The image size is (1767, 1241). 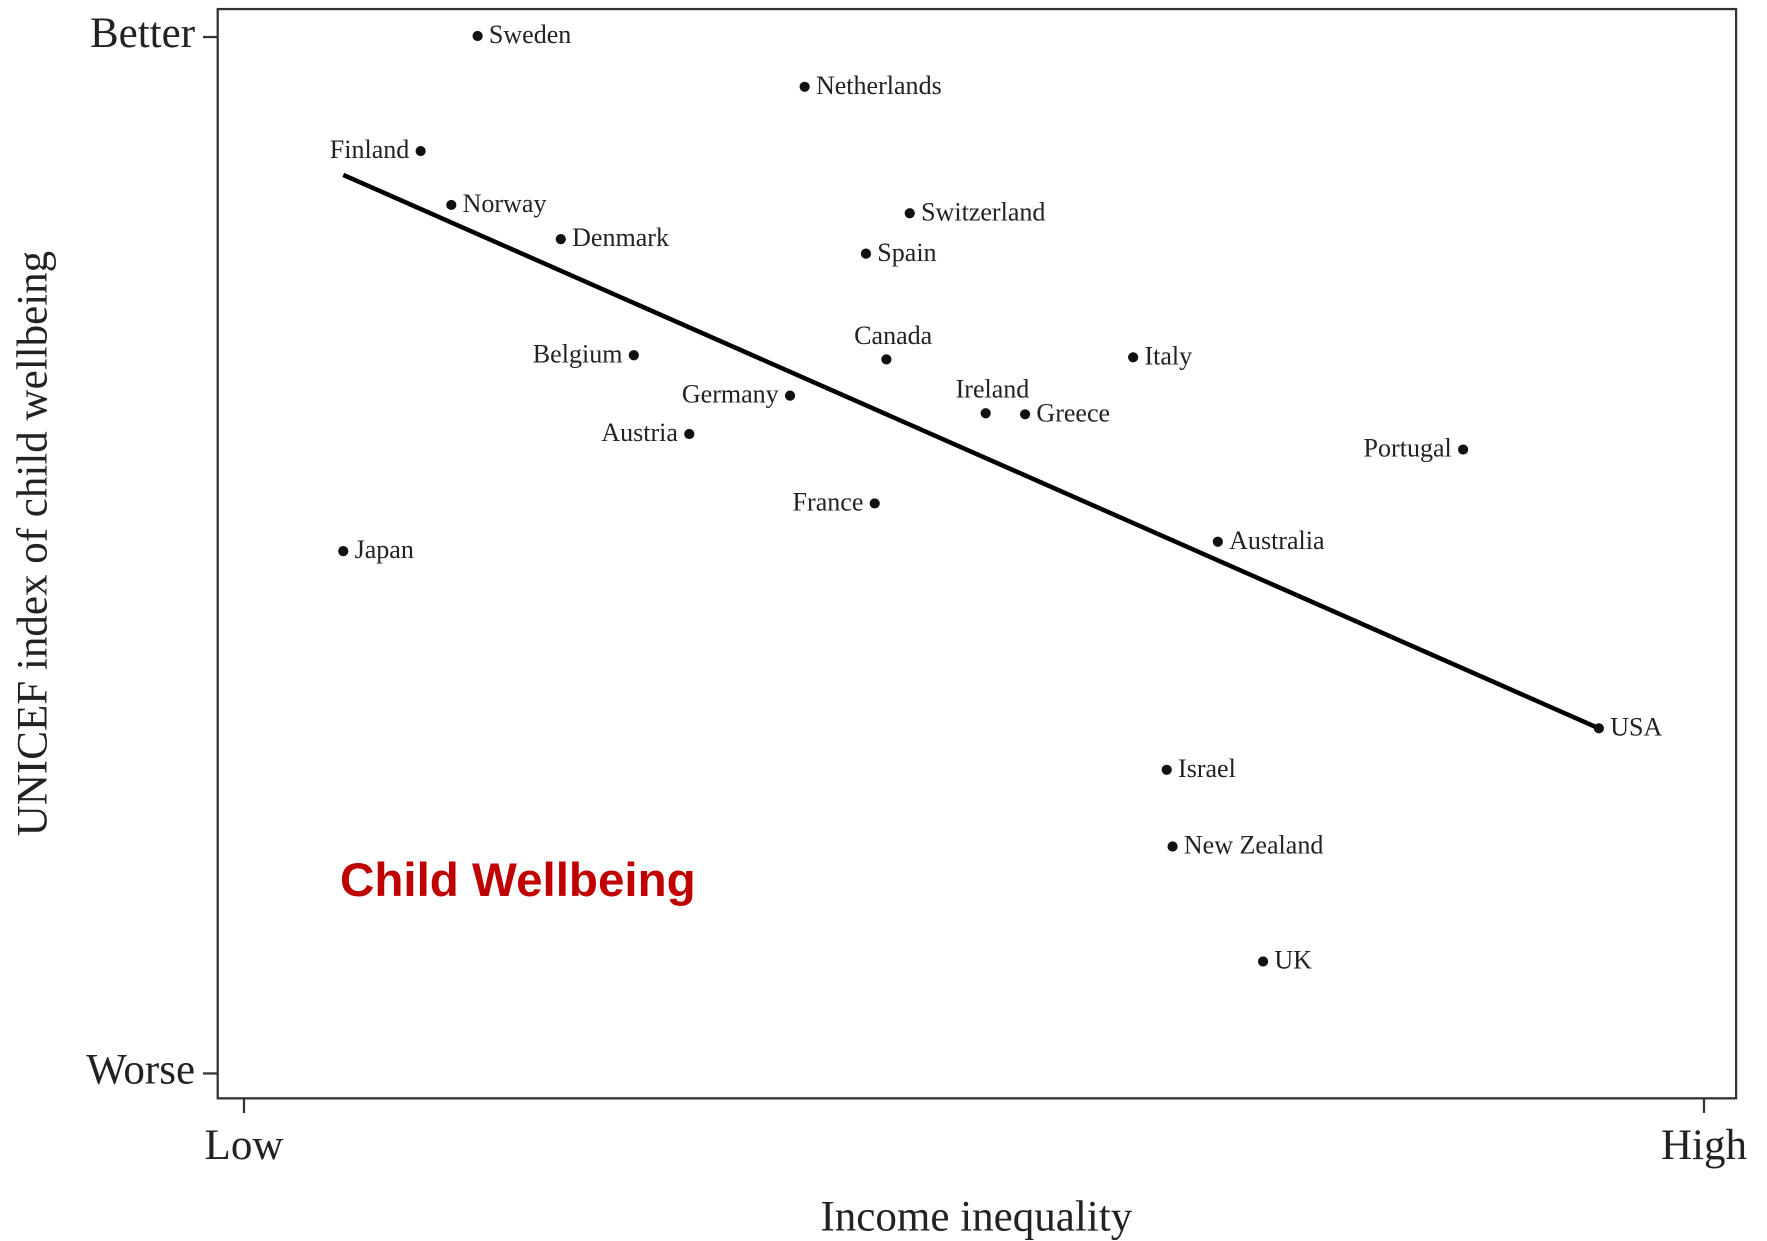 What do you see at coordinates (1168, 355) in the screenshot?
I see `point-label: Italy` at bounding box center [1168, 355].